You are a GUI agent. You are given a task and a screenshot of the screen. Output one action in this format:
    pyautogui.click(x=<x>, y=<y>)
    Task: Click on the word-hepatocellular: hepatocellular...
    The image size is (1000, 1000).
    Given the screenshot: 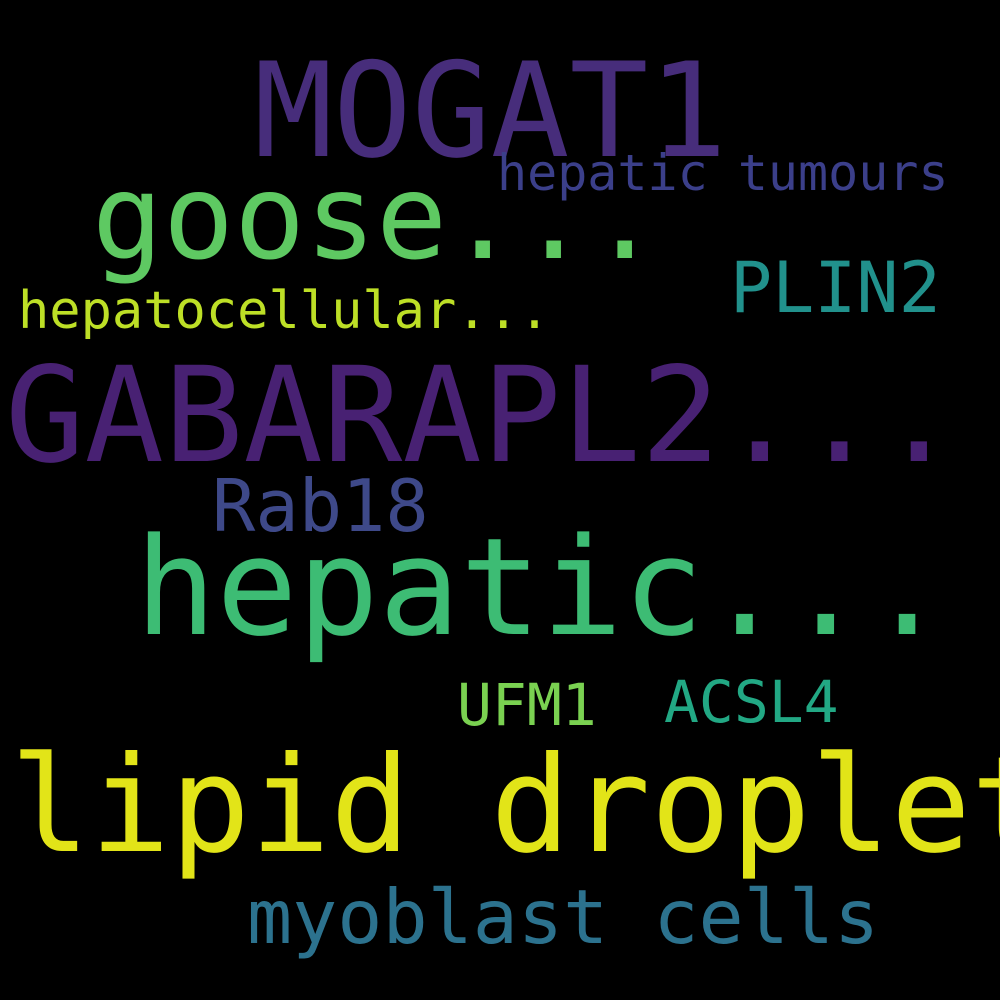 What is the action you would take?
    pyautogui.click(x=284, y=311)
    